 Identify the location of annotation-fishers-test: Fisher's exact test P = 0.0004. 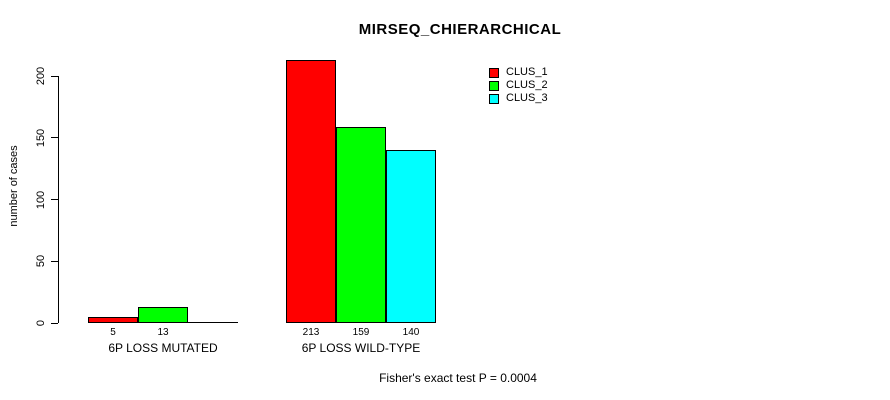
(458, 378).